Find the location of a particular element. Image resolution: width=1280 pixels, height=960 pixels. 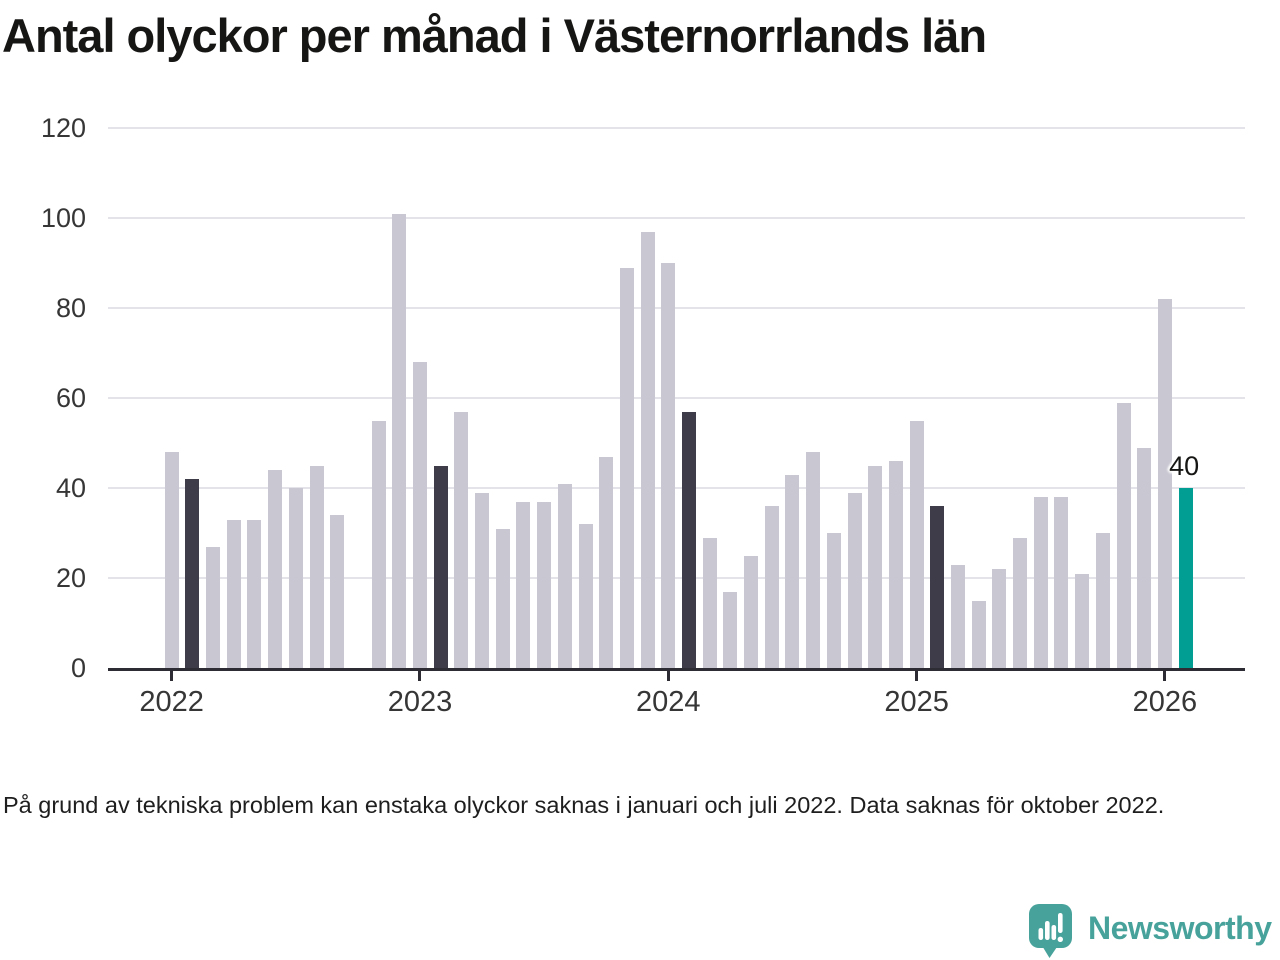

x-axis-year-label: 2022 is located at coordinates (171, 702).